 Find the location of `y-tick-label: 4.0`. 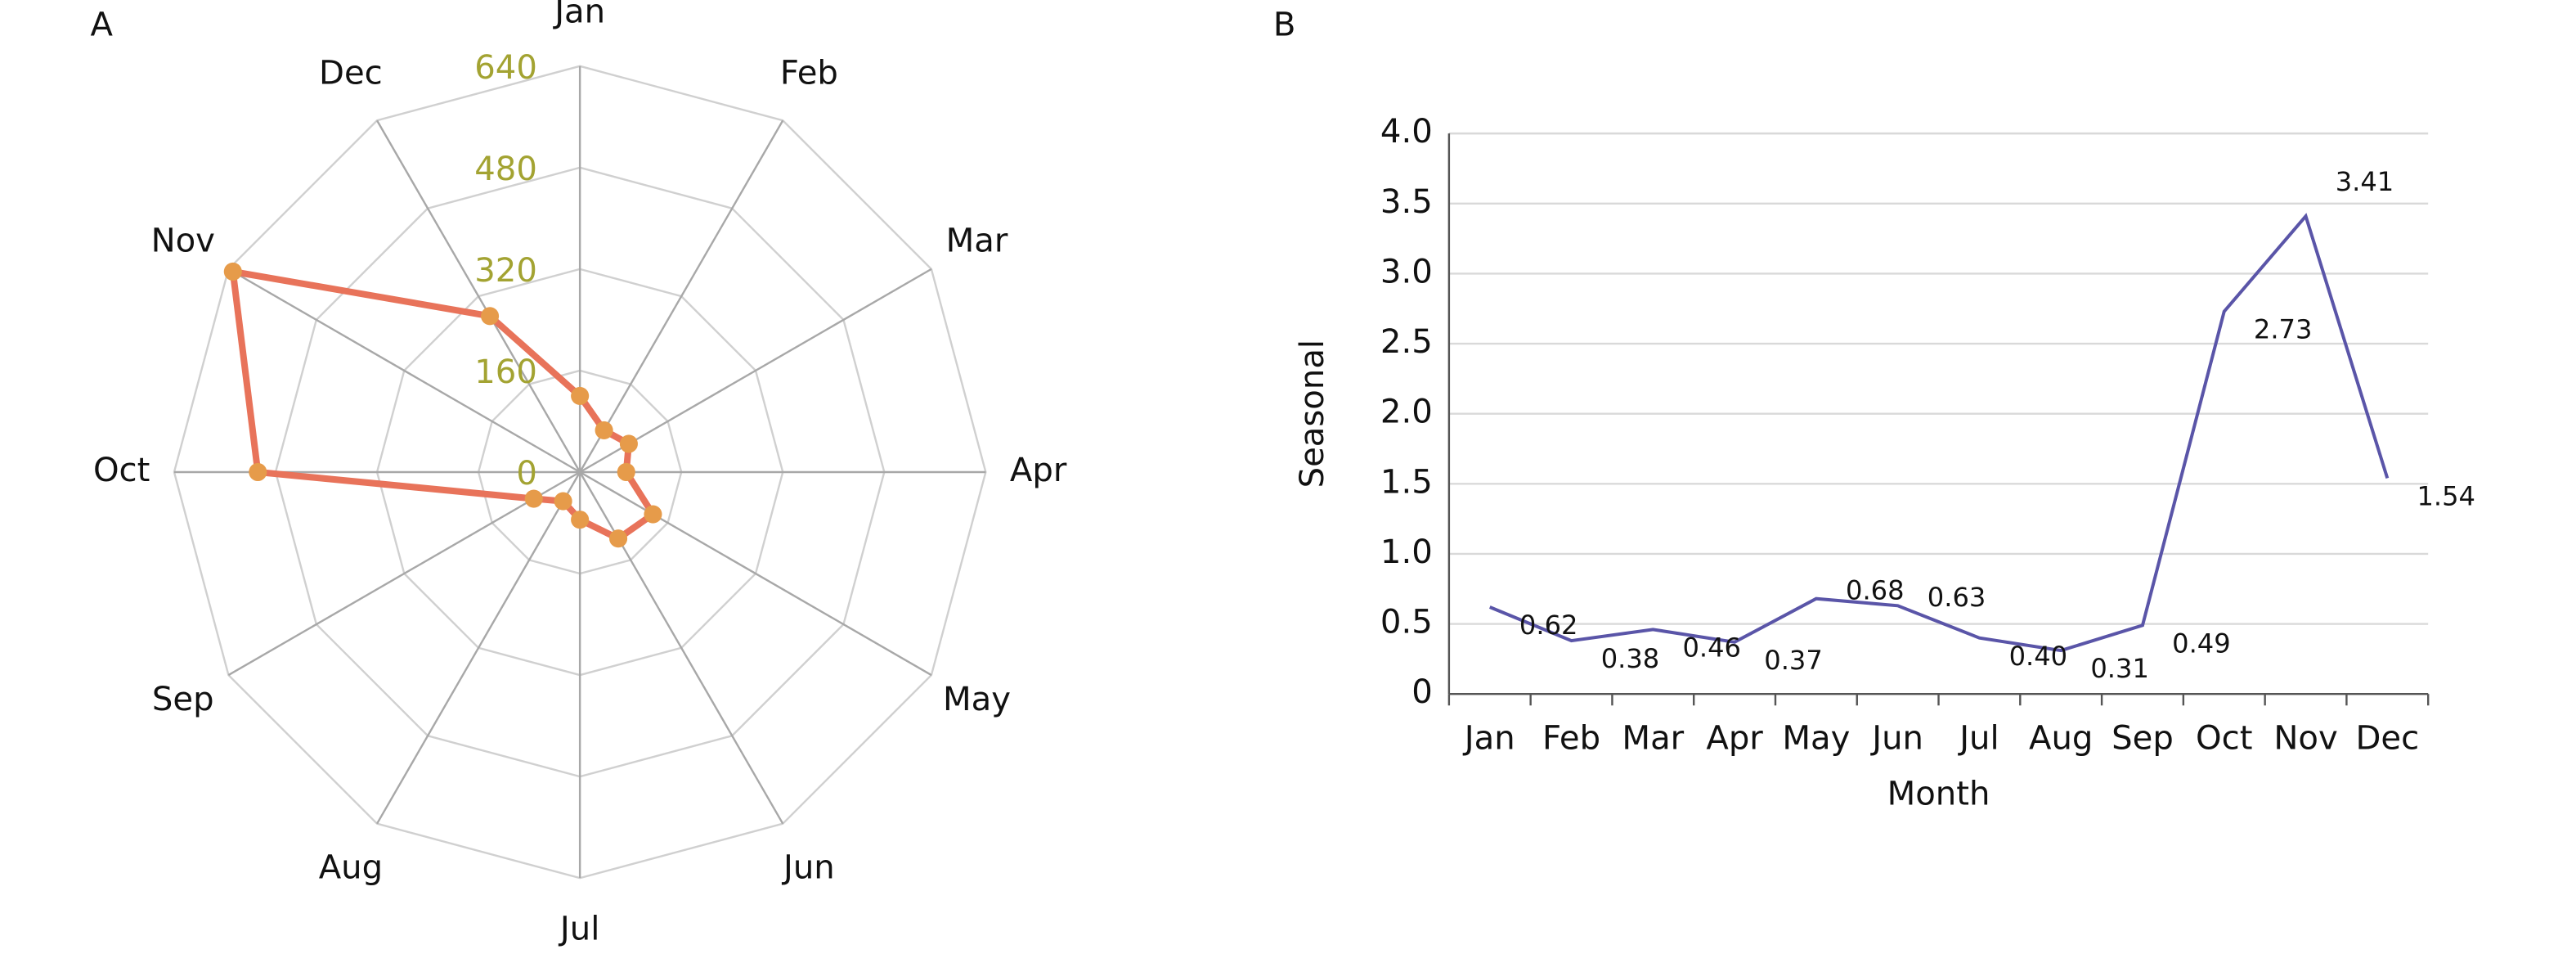

y-tick-label: 4.0 is located at coordinates (1406, 132).